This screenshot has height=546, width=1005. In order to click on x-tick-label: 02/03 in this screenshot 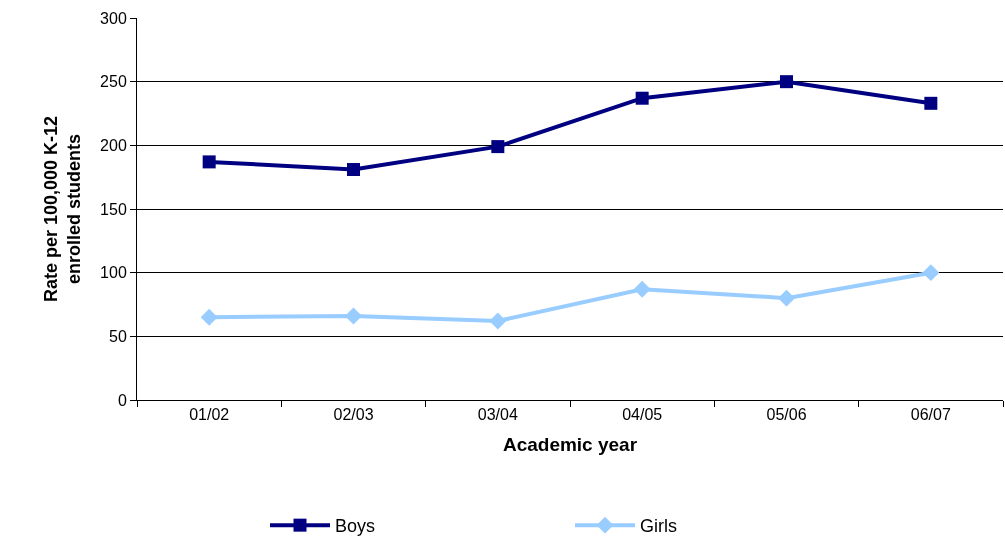, I will do `click(353, 415)`.